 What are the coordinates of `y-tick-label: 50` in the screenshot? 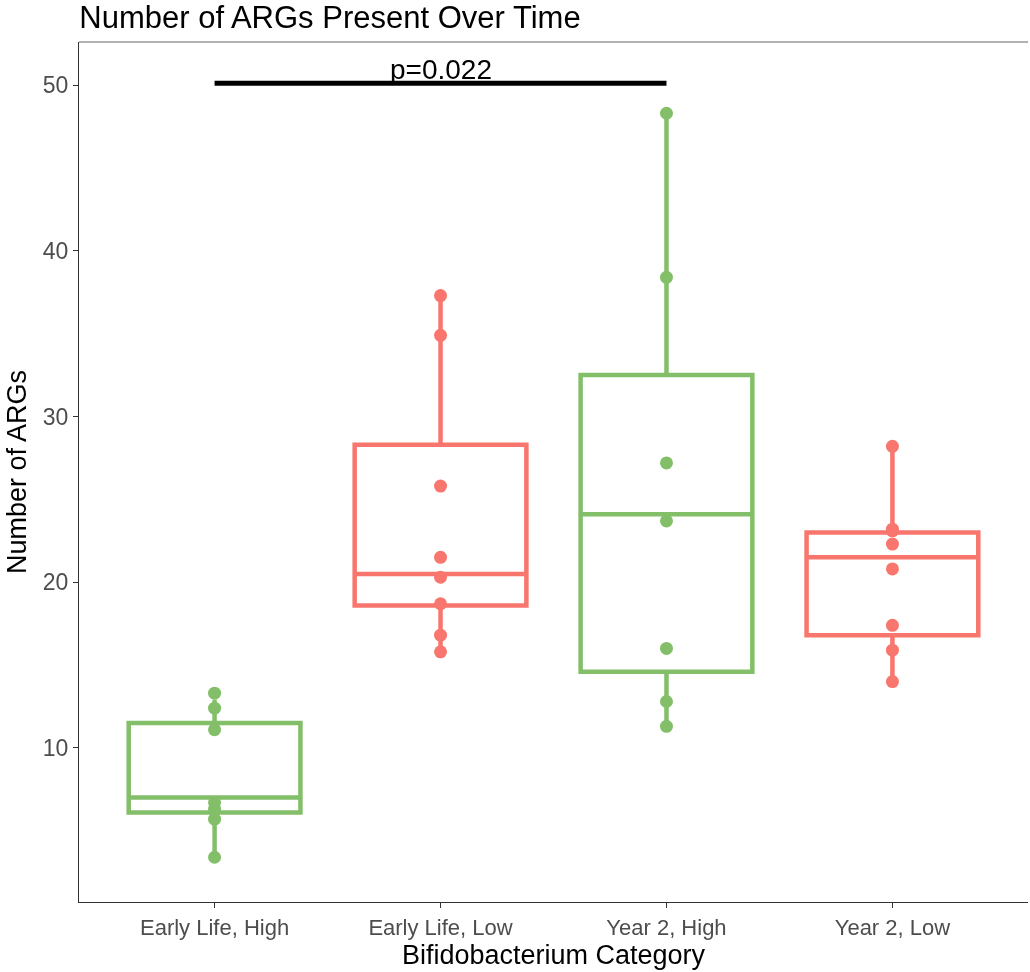 It's located at (55, 85).